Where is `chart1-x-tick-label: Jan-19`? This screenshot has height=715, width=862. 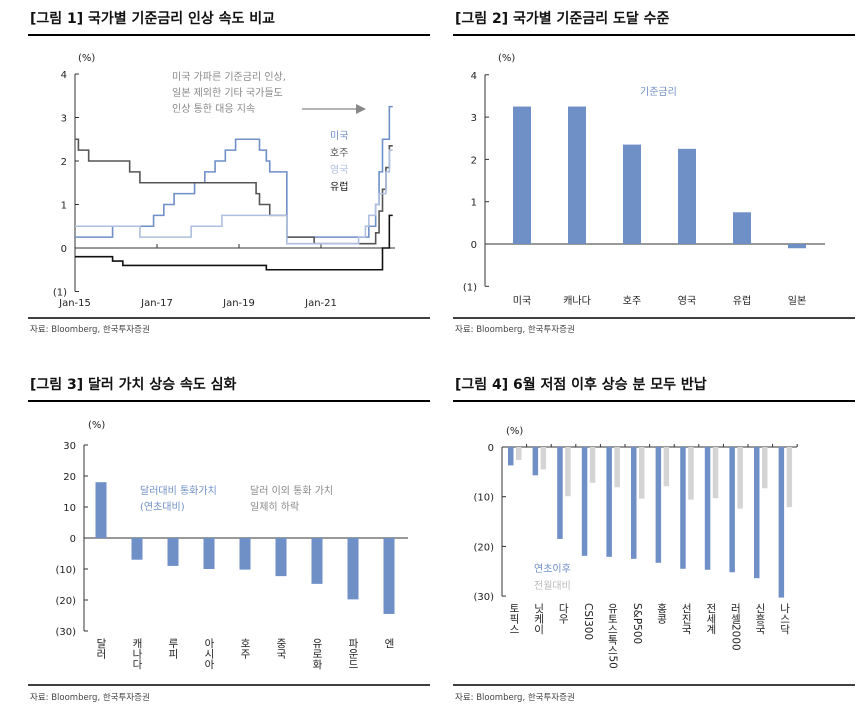 chart1-x-tick-label: Jan-19 is located at coordinates (238, 303).